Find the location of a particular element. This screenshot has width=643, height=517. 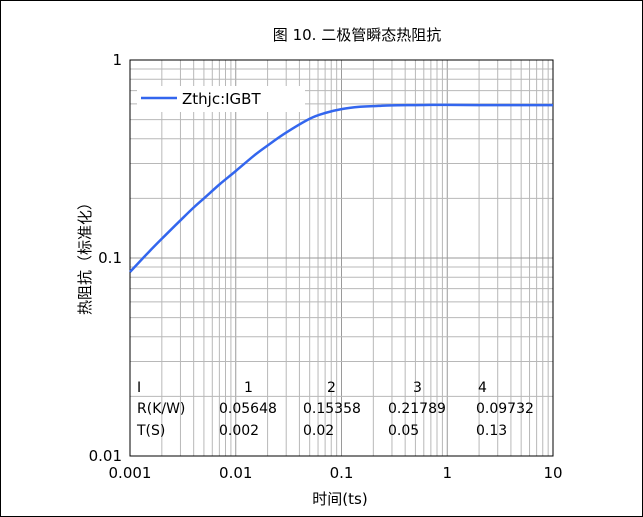

table-cell: 0.002 is located at coordinates (239, 431).